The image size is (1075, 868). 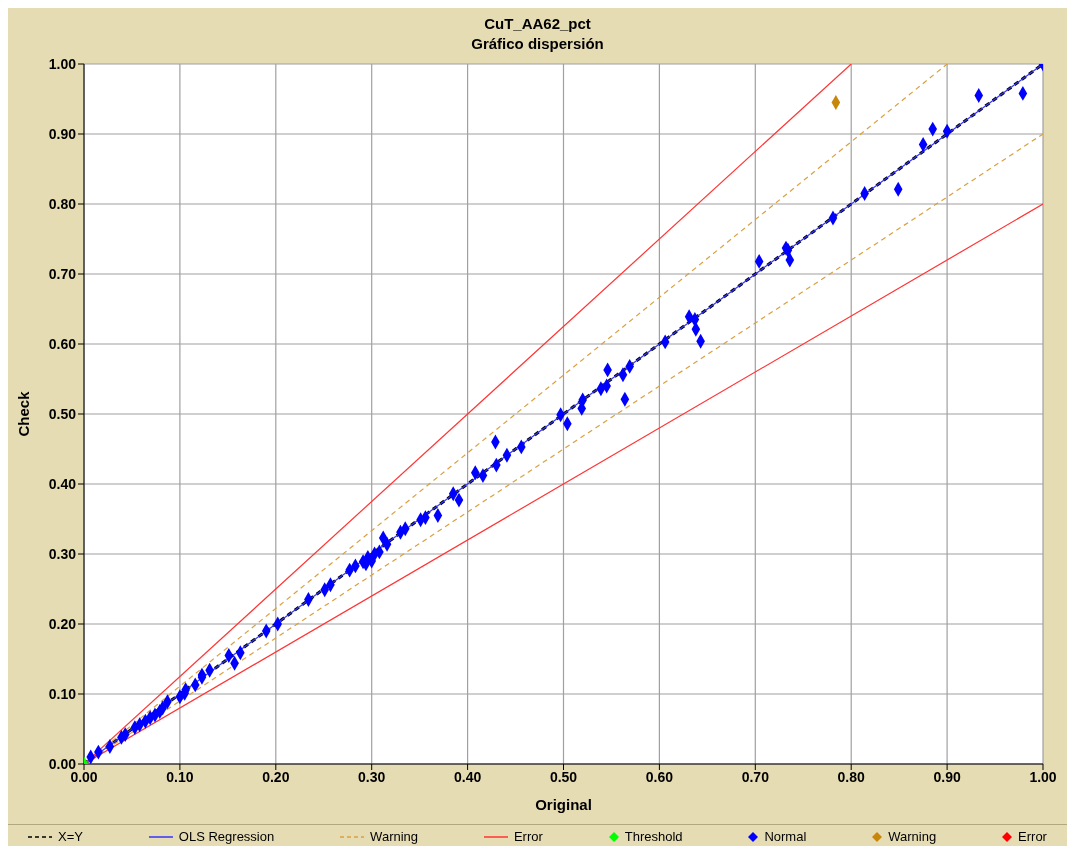 I want to click on y-tick-label: 0.90, so click(x=62, y=133).